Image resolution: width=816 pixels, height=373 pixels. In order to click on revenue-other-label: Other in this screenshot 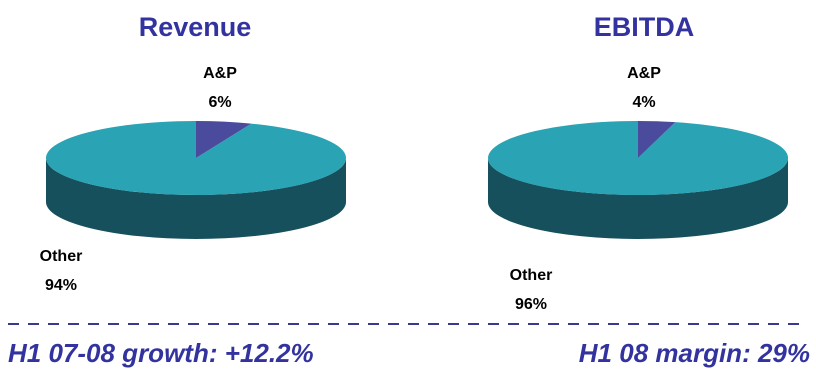, I will do `click(61, 256)`.